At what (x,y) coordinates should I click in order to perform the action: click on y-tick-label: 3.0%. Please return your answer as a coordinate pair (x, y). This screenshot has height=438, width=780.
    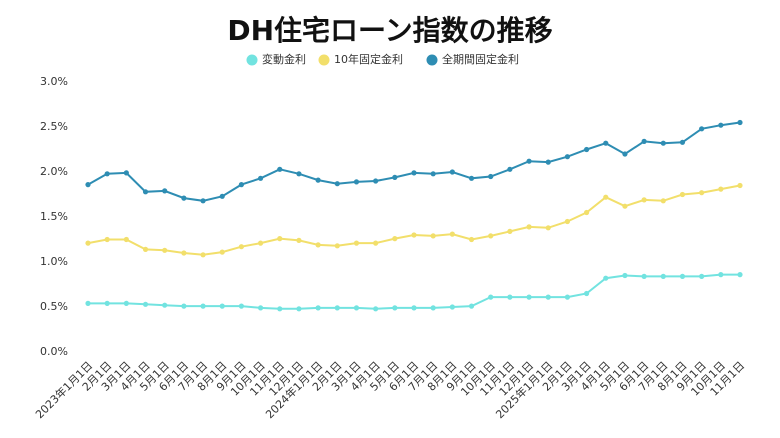
    Looking at the image, I should click on (54, 81).